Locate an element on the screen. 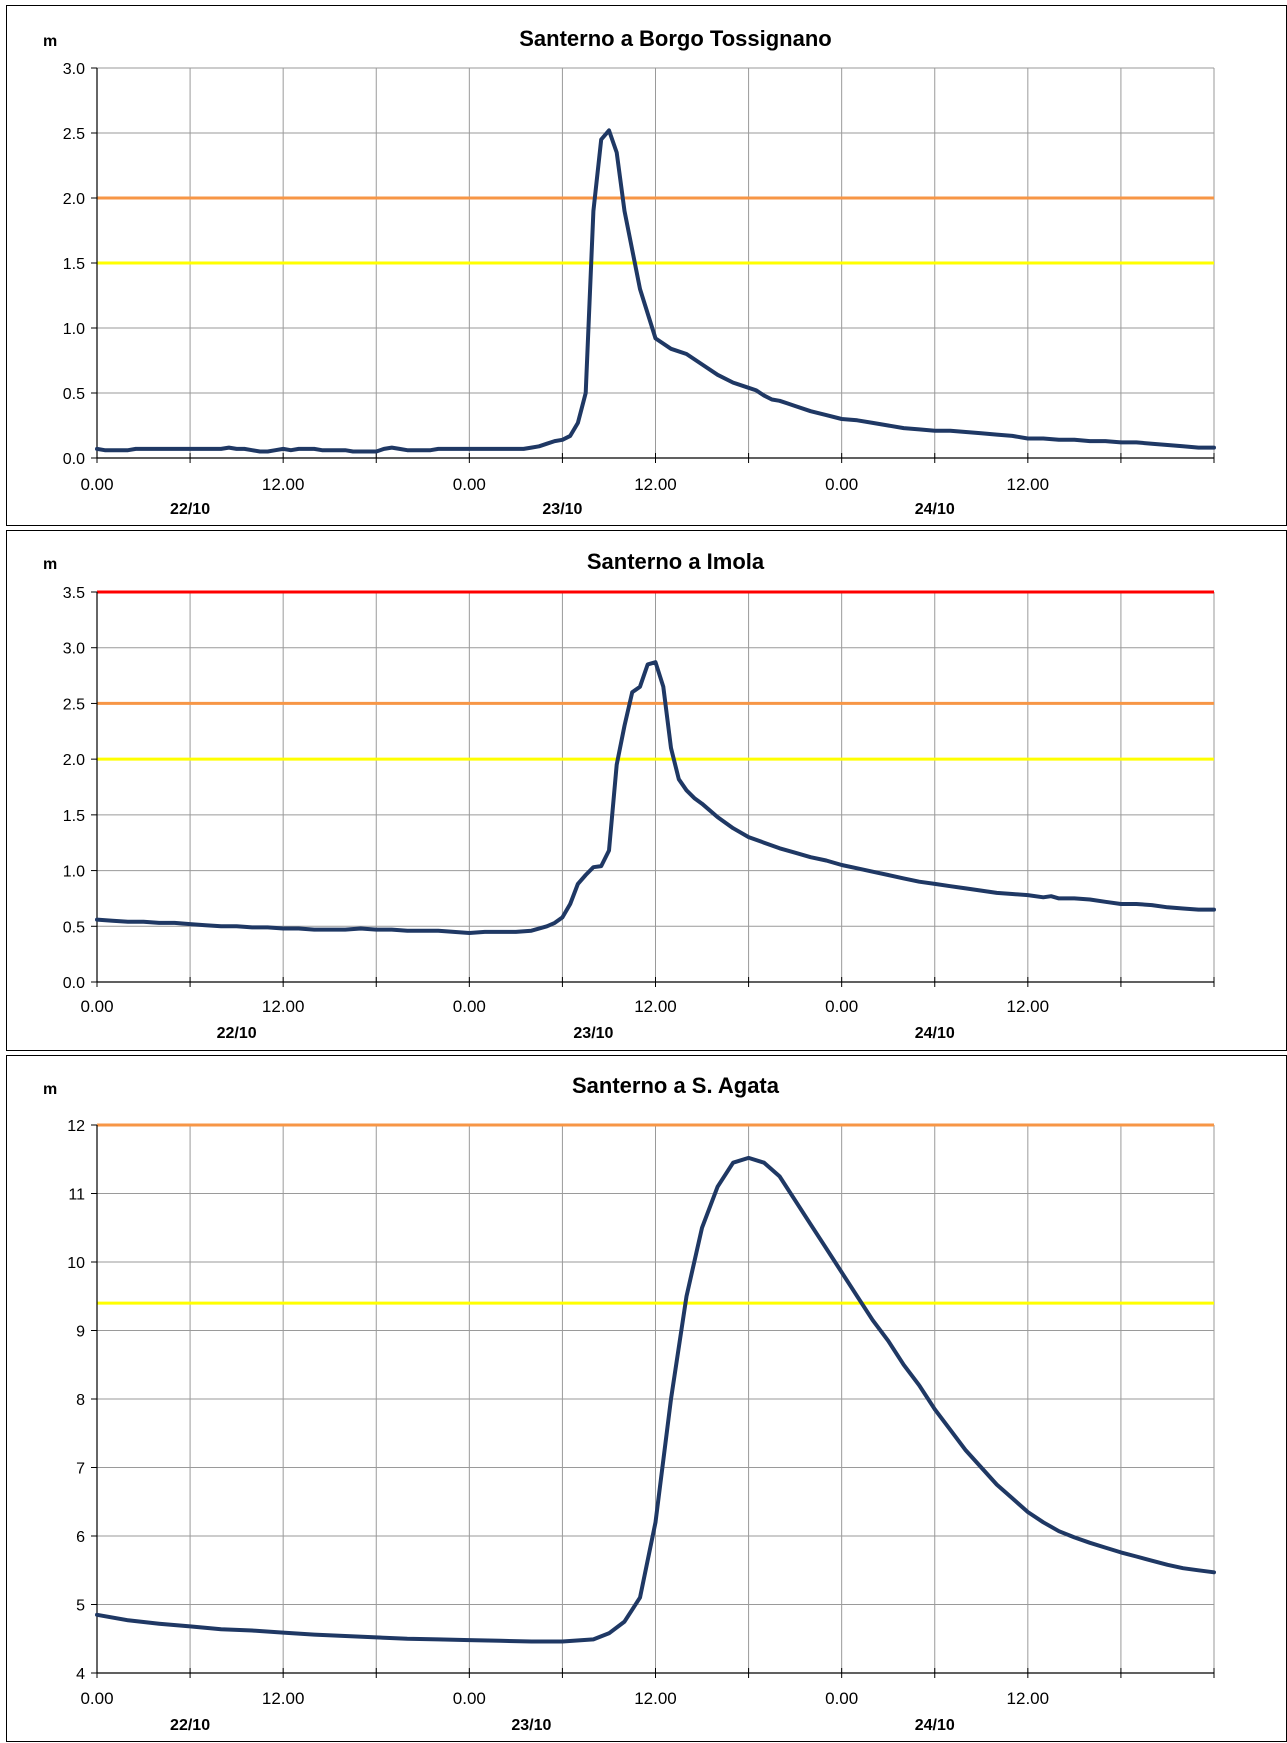 This screenshot has width=1287, height=1743. chart-2-ytick-label: 8 is located at coordinates (80, 1400).